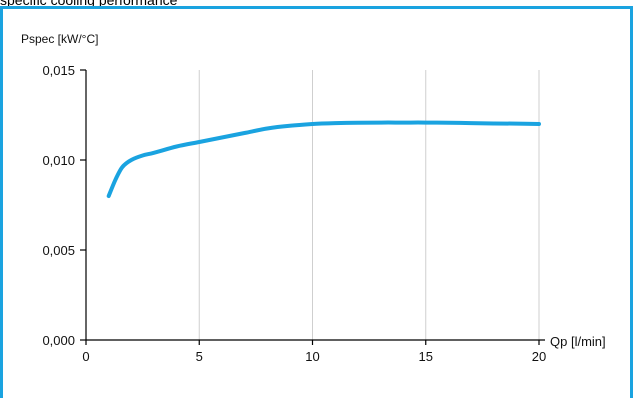 The height and width of the screenshot is (398, 636). Describe the element at coordinates (199, 356) in the screenshot. I see `x-tick-label: 5` at that location.